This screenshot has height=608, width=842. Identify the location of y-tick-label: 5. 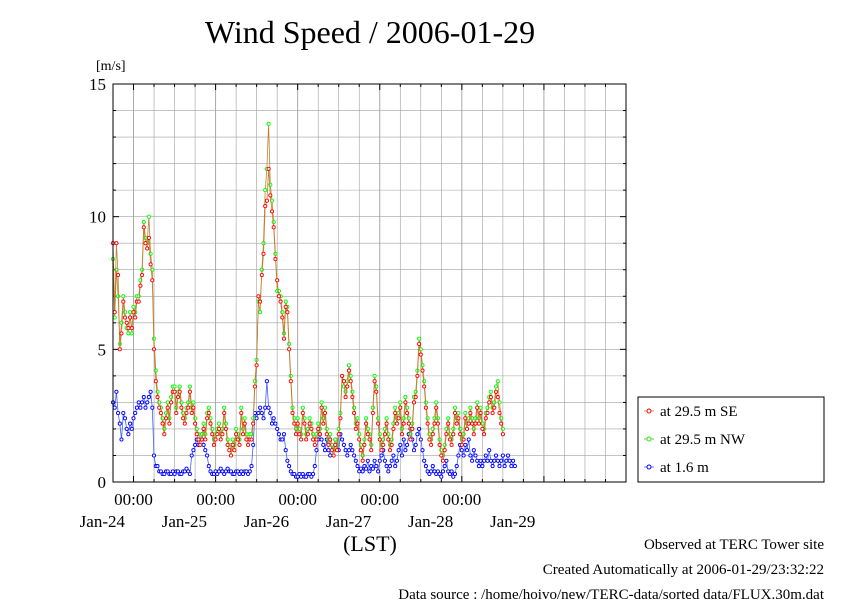
(102, 349).